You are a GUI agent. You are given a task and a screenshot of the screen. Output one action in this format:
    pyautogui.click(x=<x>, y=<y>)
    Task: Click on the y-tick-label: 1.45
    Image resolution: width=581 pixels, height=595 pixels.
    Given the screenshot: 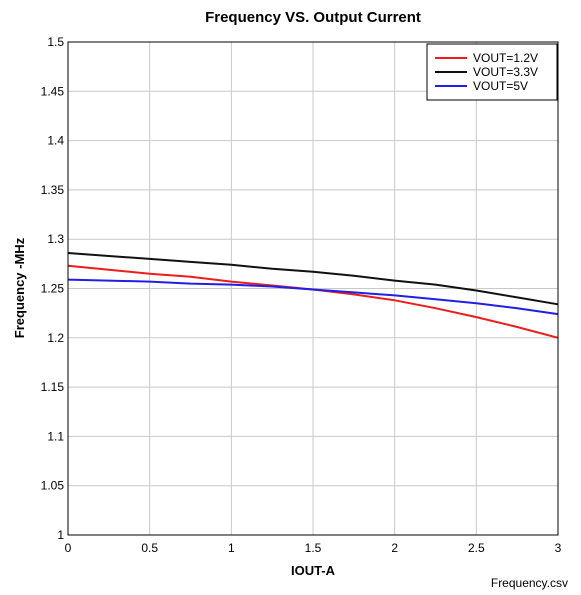 What is the action you would take?
    pyautogui.click(x=53, y=91)
    